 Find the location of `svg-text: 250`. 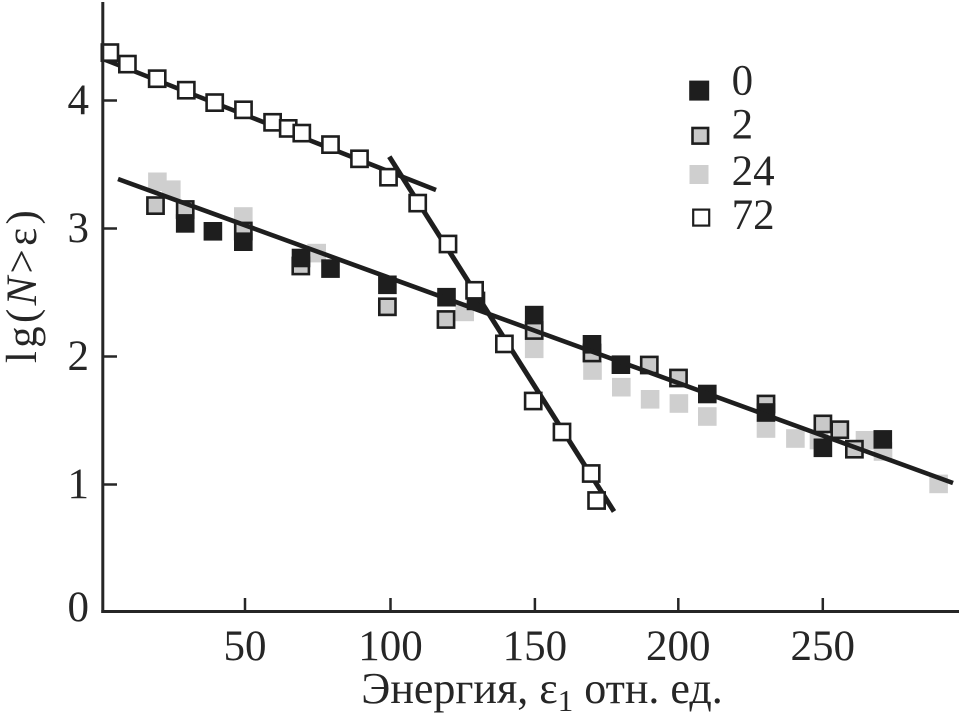

svg-text: 250 is located at coordinates (823, 646).